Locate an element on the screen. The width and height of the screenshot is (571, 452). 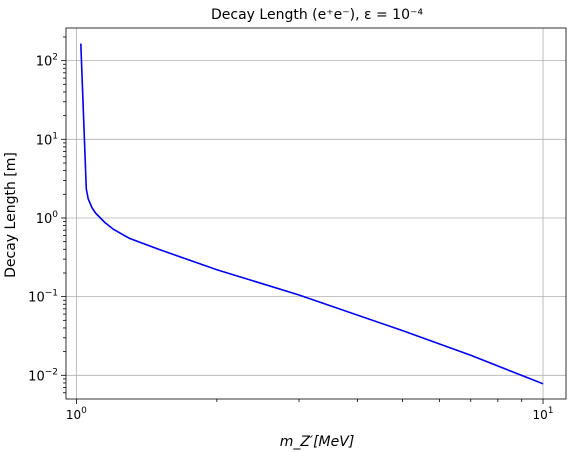
x-tick-label: 10¹ is located at coordinates (543, 414).